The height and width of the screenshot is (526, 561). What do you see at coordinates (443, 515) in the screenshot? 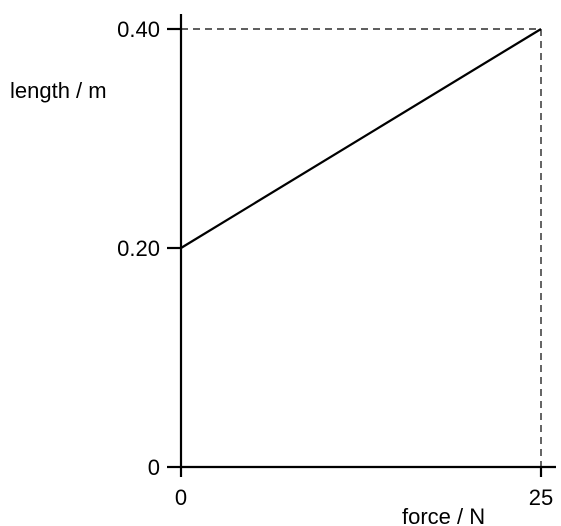
I see `x-axis-label: force / N` at bounding box center [443, 515].